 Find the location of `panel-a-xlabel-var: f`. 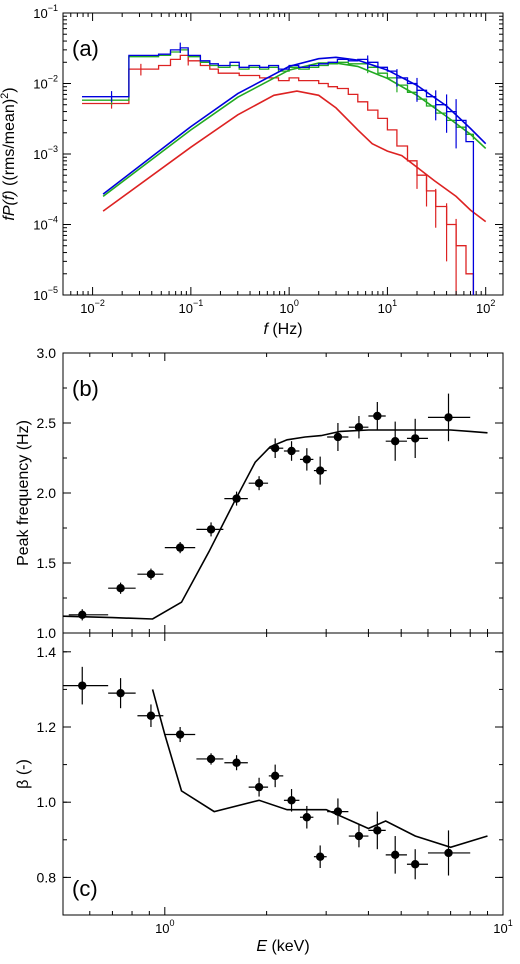

panel-a-xlabel-var: f is located at coordinates (266, 329).